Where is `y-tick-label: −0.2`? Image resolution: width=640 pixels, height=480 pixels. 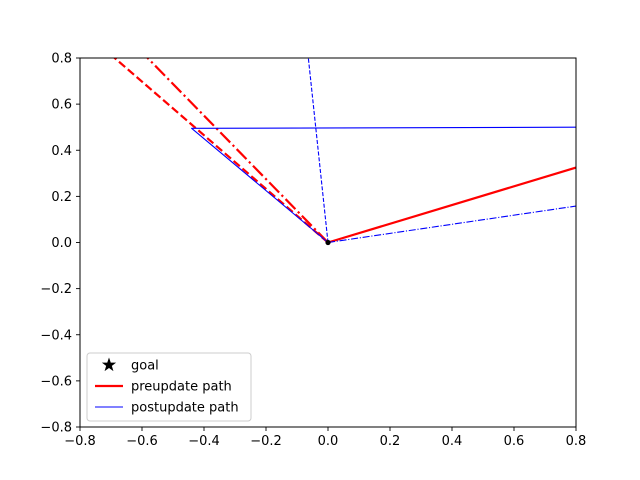
y-tick-label: −0.2 is located at coordinates (56, 289).